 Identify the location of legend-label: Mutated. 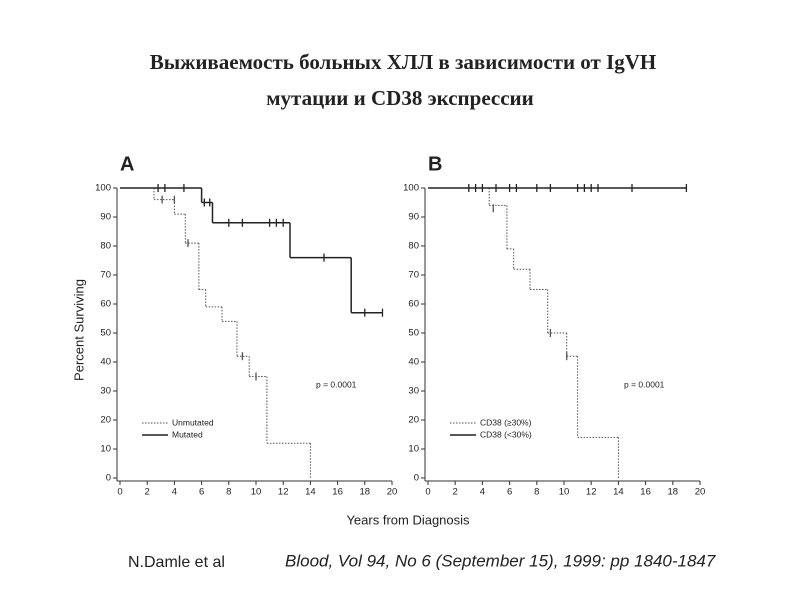
(187, 434).